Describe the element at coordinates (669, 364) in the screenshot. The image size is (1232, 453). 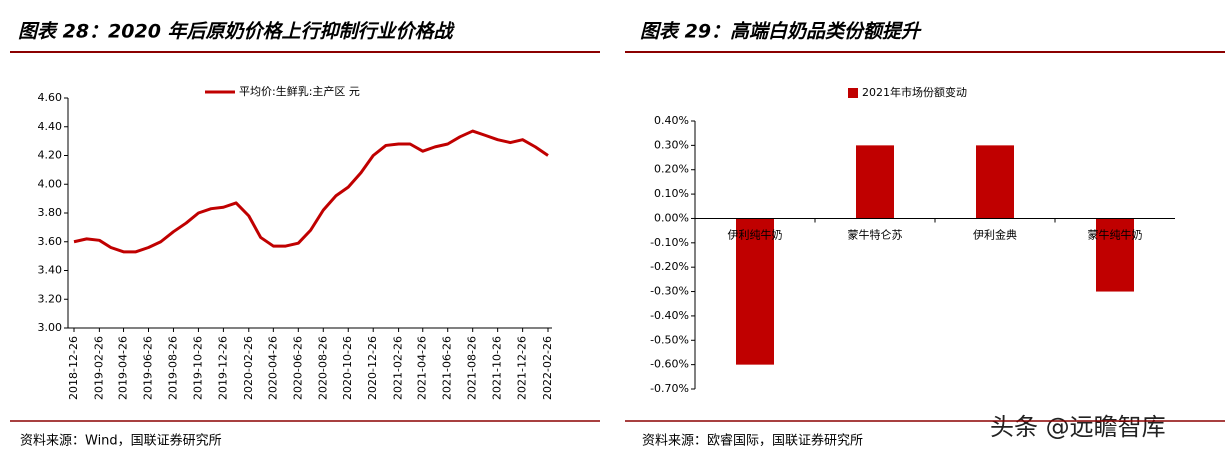
I see `y-tick-label: -0.60%` at that location.